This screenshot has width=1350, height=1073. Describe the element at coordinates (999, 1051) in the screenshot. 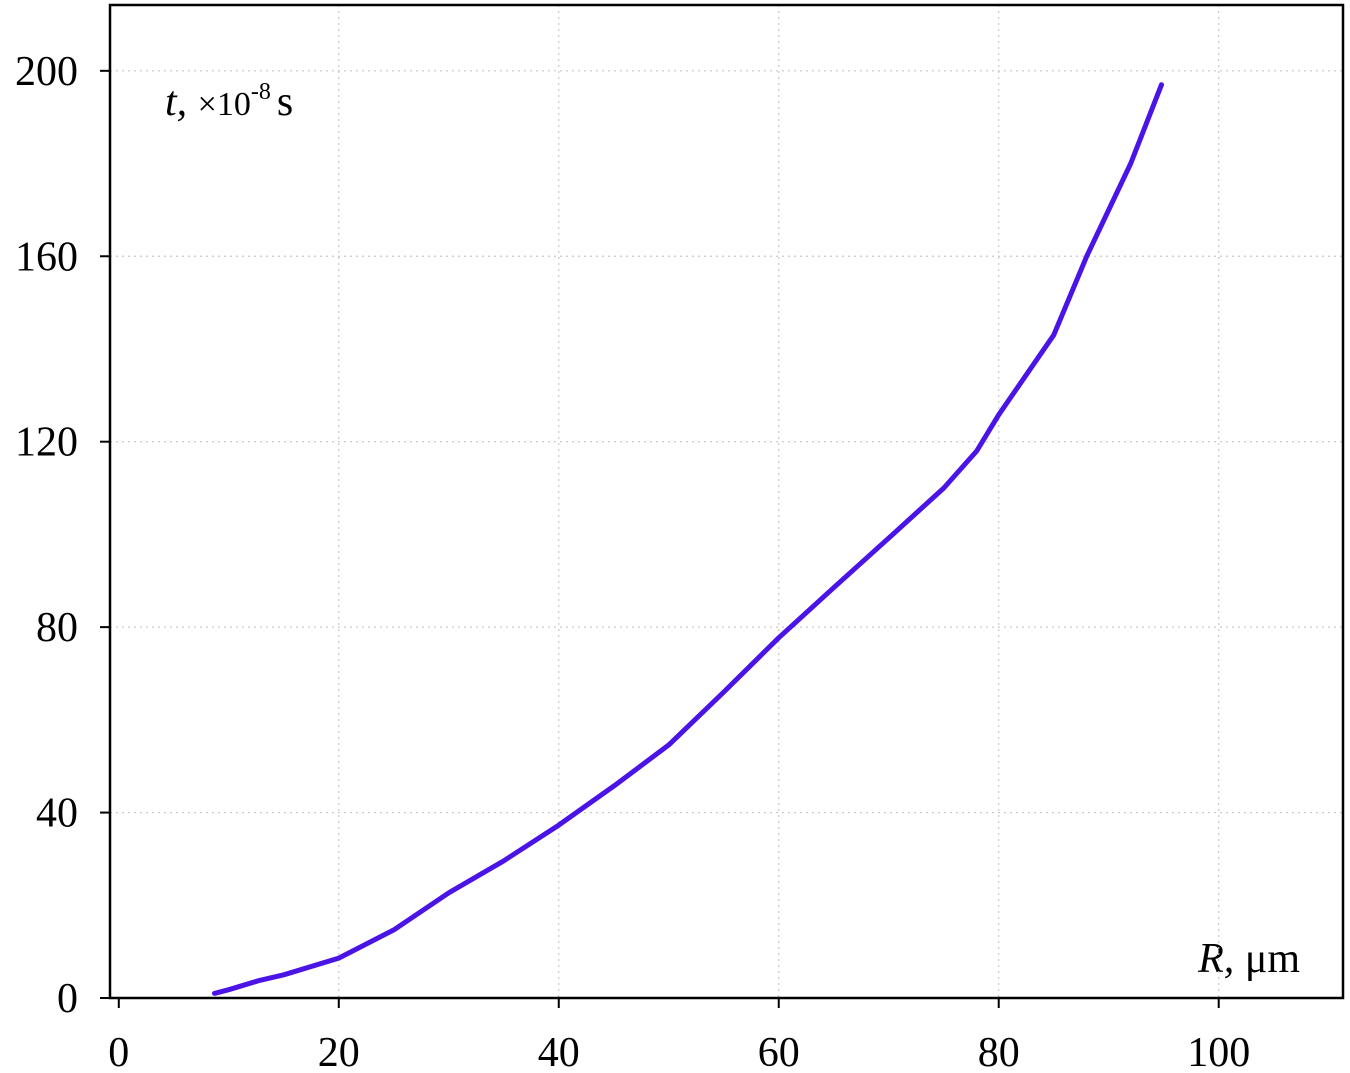

I see `x-tick-label: 80` at that location.